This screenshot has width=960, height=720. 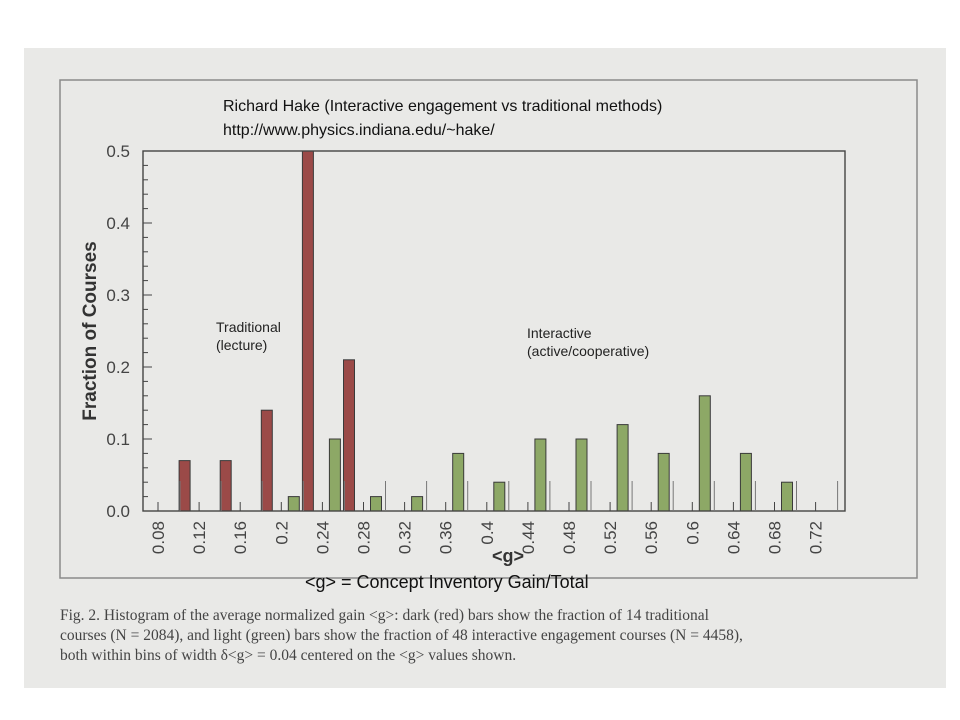 I want to click on x-tick-label: 0.68, so click(x=775, y=537).